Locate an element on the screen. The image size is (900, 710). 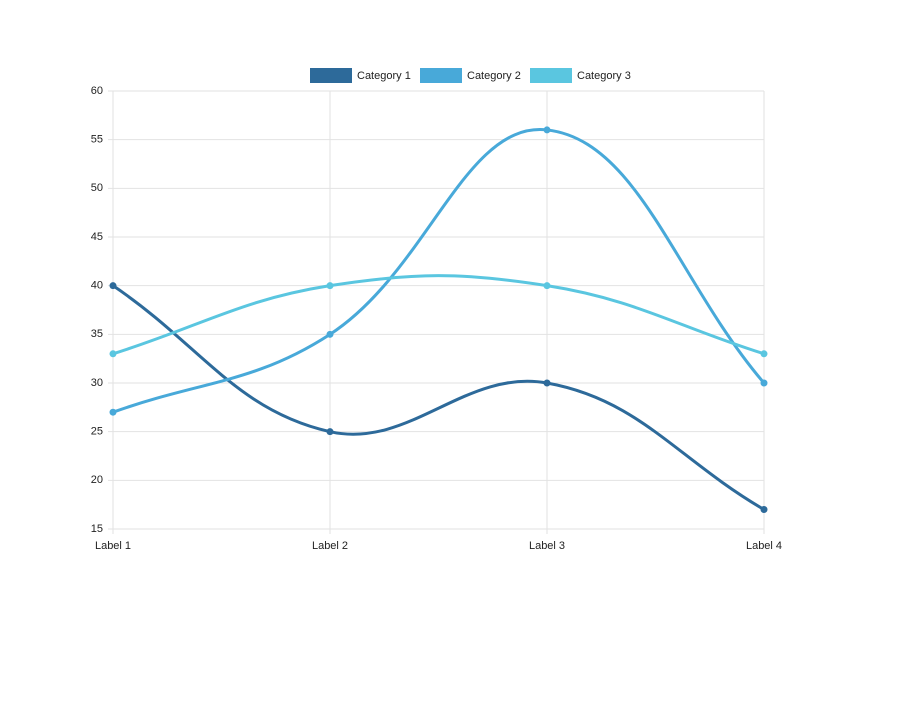
y-tick-label: 45 is located at coordinates (97, 237).